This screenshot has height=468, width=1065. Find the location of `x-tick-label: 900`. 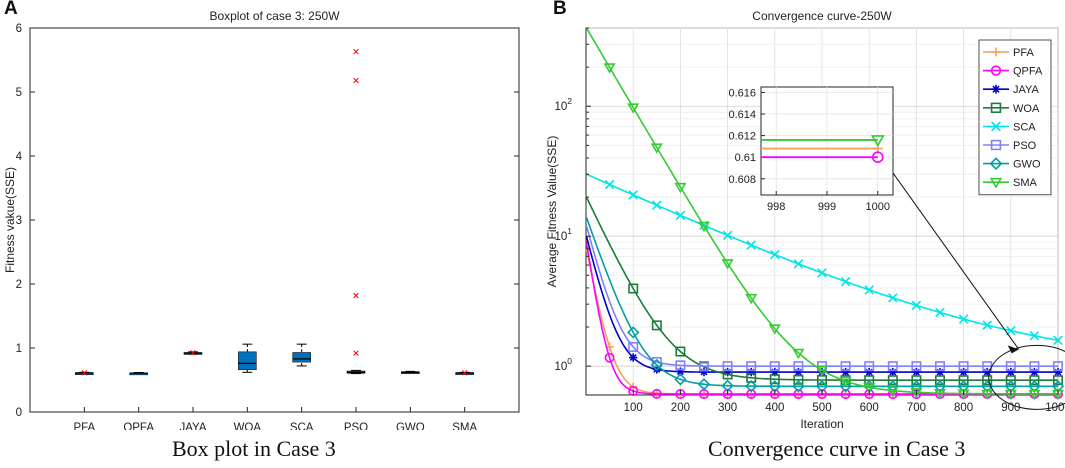

x-tick-label: 900 is located at coordinates (1010, 408).